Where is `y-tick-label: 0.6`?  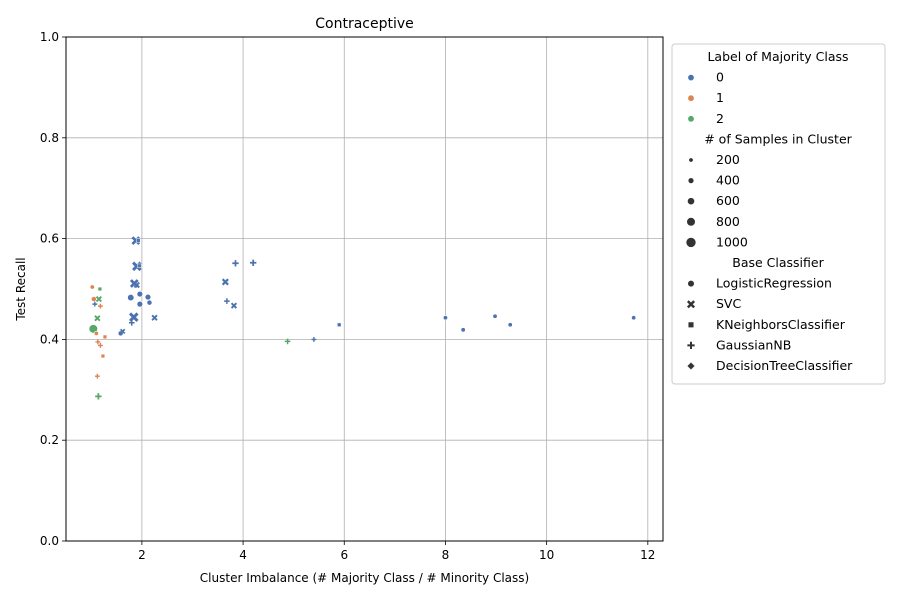 y-tick-label: 0.6 is located at coordinates (49, 239).